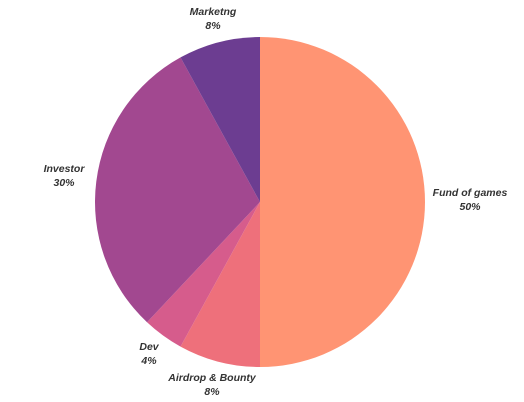  Describe the element at coordinates (470, 193) in the screenshot. I see `slice-label-fund-of-games: Fund of games` at that location.